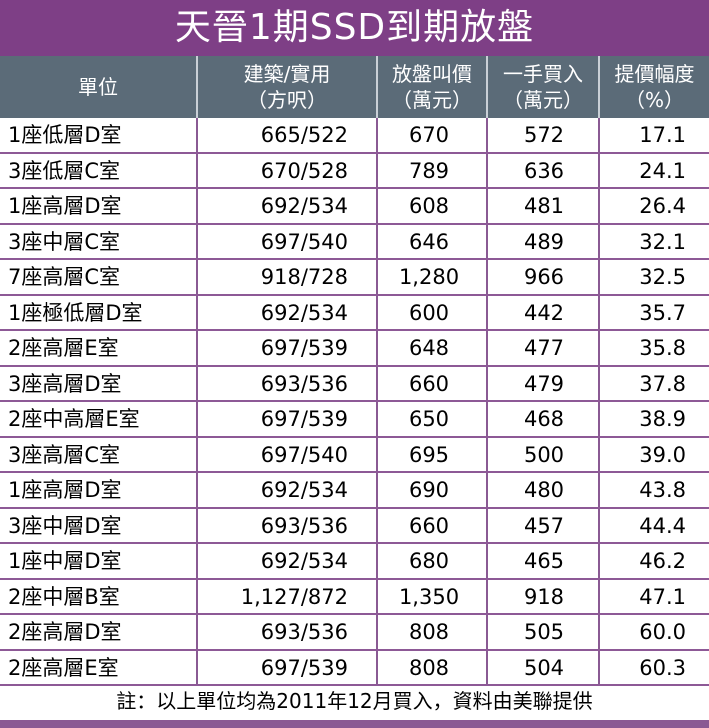  Describe the element at coordinates (65, 632) in the screenshot. I see `unit-cell: 2座高層D室` at that location.